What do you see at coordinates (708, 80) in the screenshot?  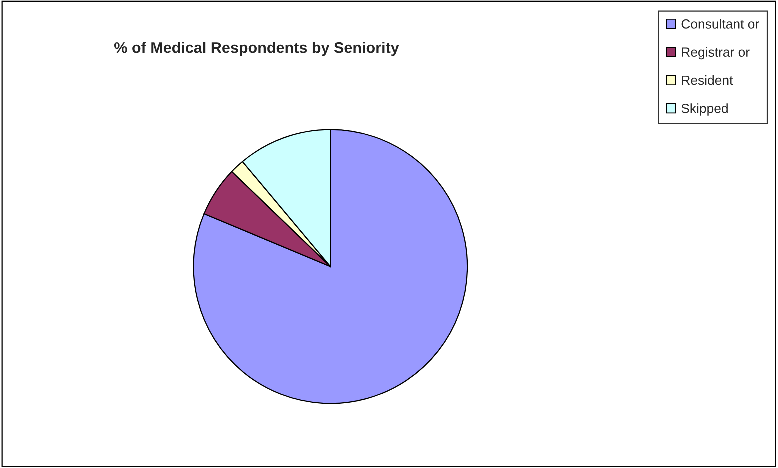 I see `legend-label: Resident` at bounding box center [708, 80].